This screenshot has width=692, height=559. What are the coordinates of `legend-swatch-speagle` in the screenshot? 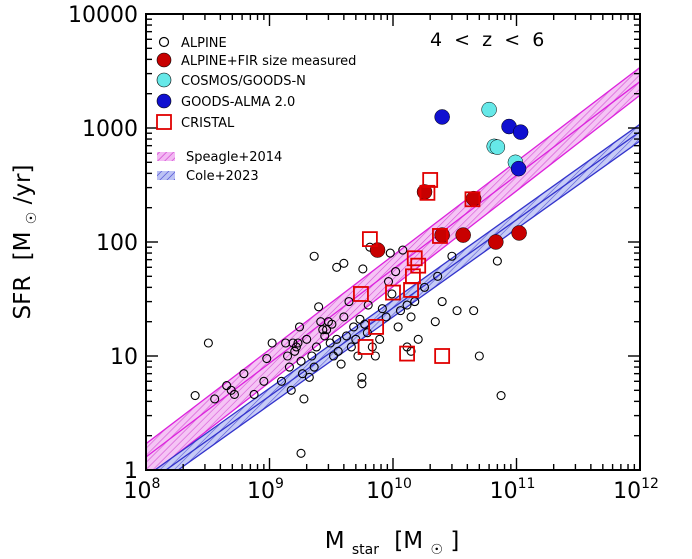 It's located at (166, 156).